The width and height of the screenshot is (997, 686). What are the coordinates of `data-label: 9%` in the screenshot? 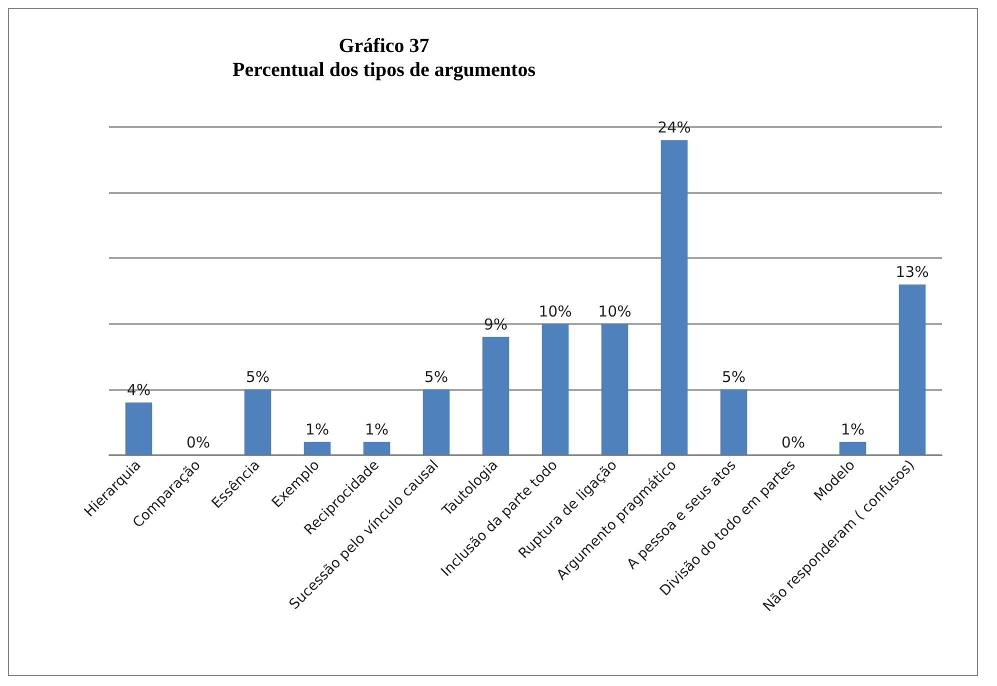 It's located at (496, 324).